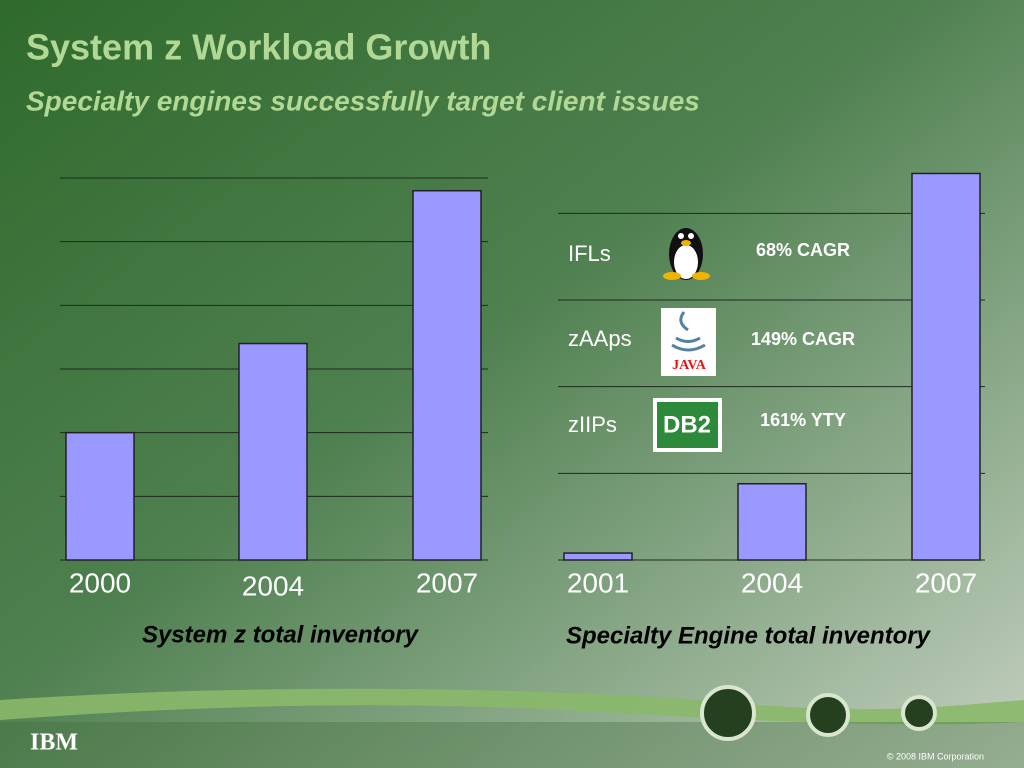  I want to click on db2-logo: DB2, so click(687, 425).